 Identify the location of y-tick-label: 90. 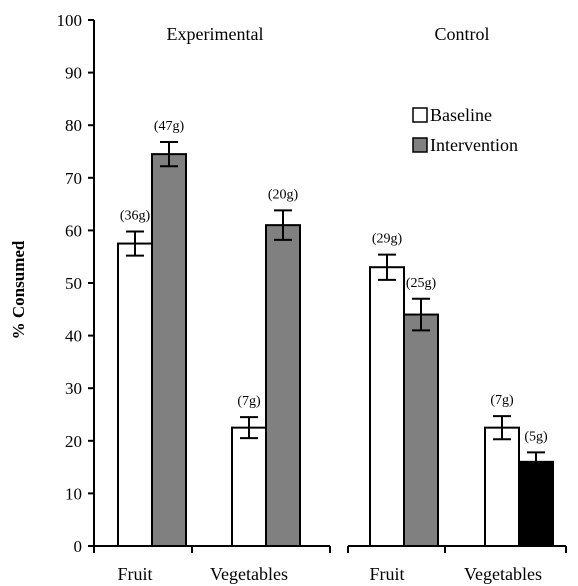
(73, 73).